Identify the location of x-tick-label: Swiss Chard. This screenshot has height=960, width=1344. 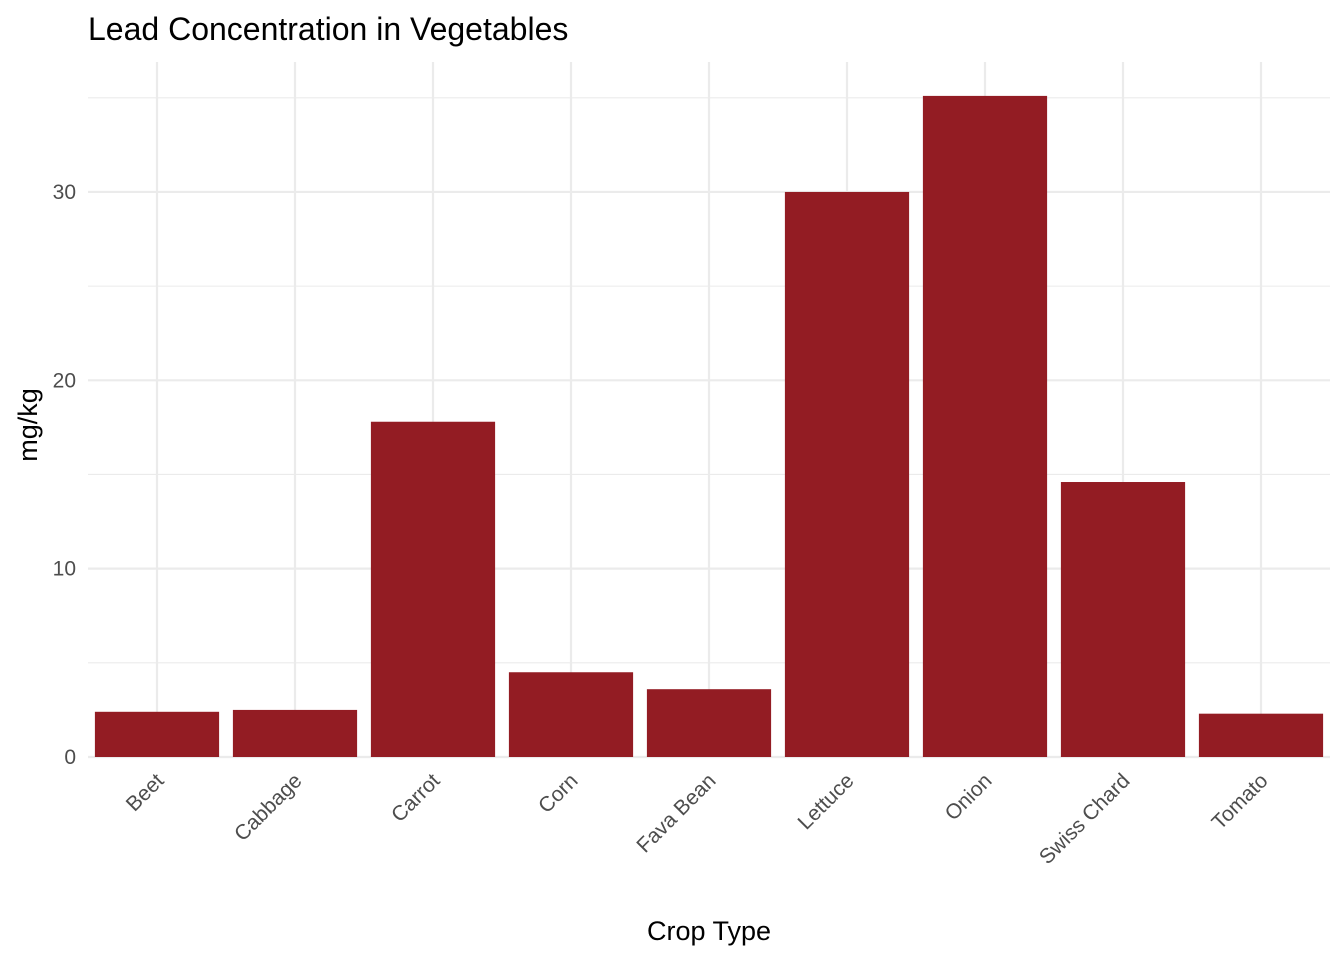
(1085, 819).